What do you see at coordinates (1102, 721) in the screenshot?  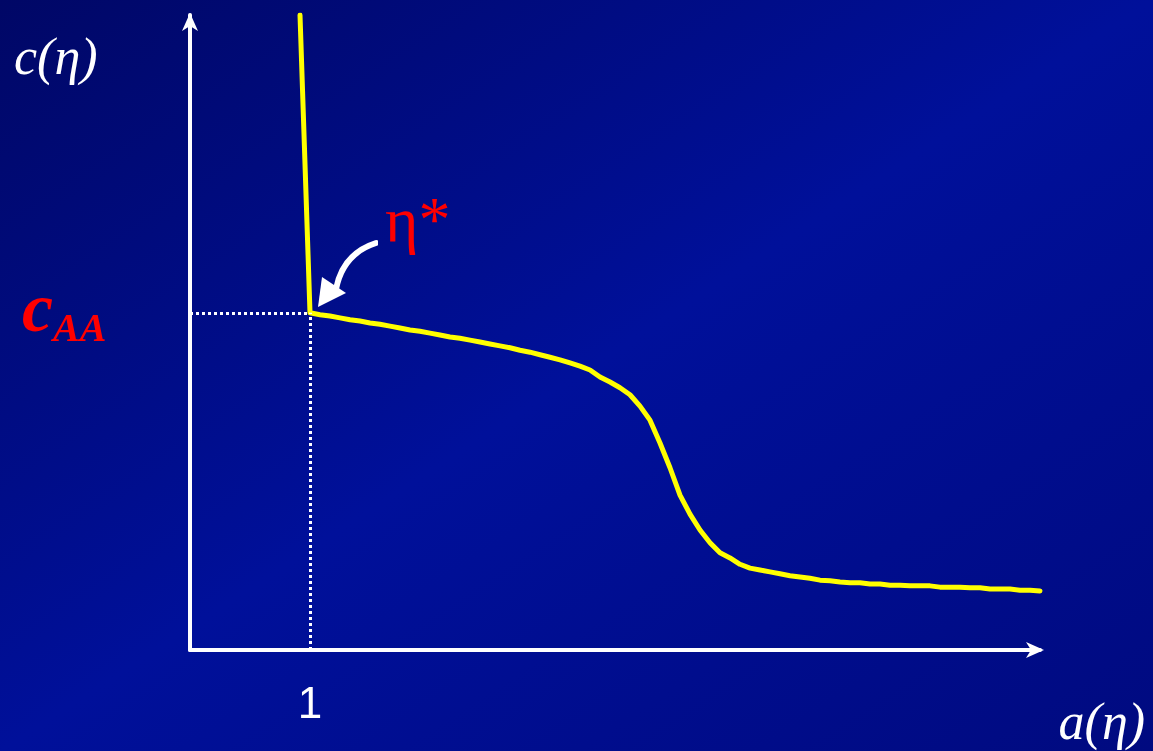 I see `x-axis-title: a(η)` at bounding box center [1102, 721].